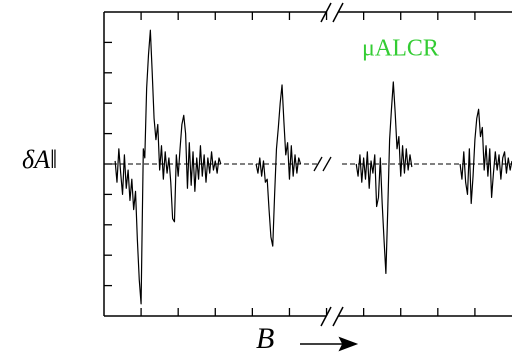 This screenshot has height=360, width=512. What do you see at coordinates (329, 344) in the screenshot?
I see `x-arrow` at bounding box center [329, 344].